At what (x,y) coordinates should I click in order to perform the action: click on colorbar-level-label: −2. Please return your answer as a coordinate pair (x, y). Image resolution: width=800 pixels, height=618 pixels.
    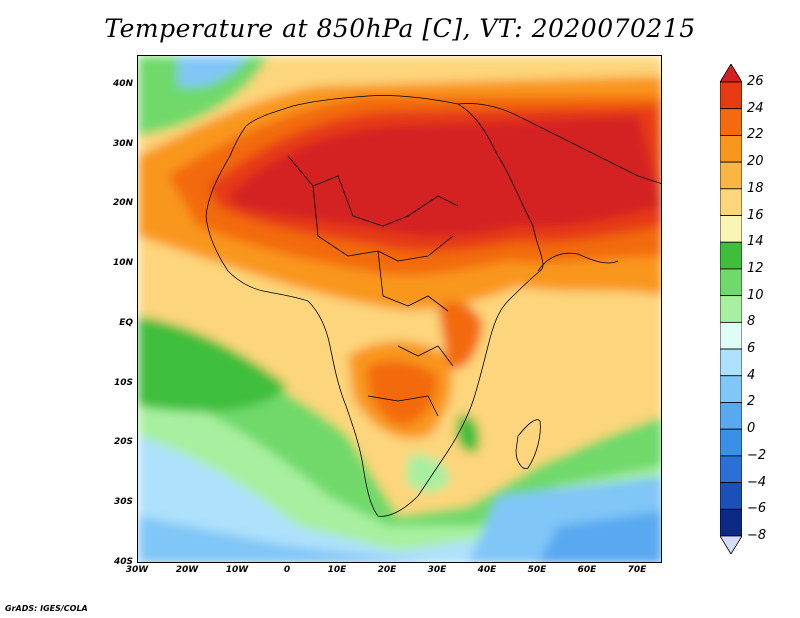
    Looking at the image, I should click on (757, 455).